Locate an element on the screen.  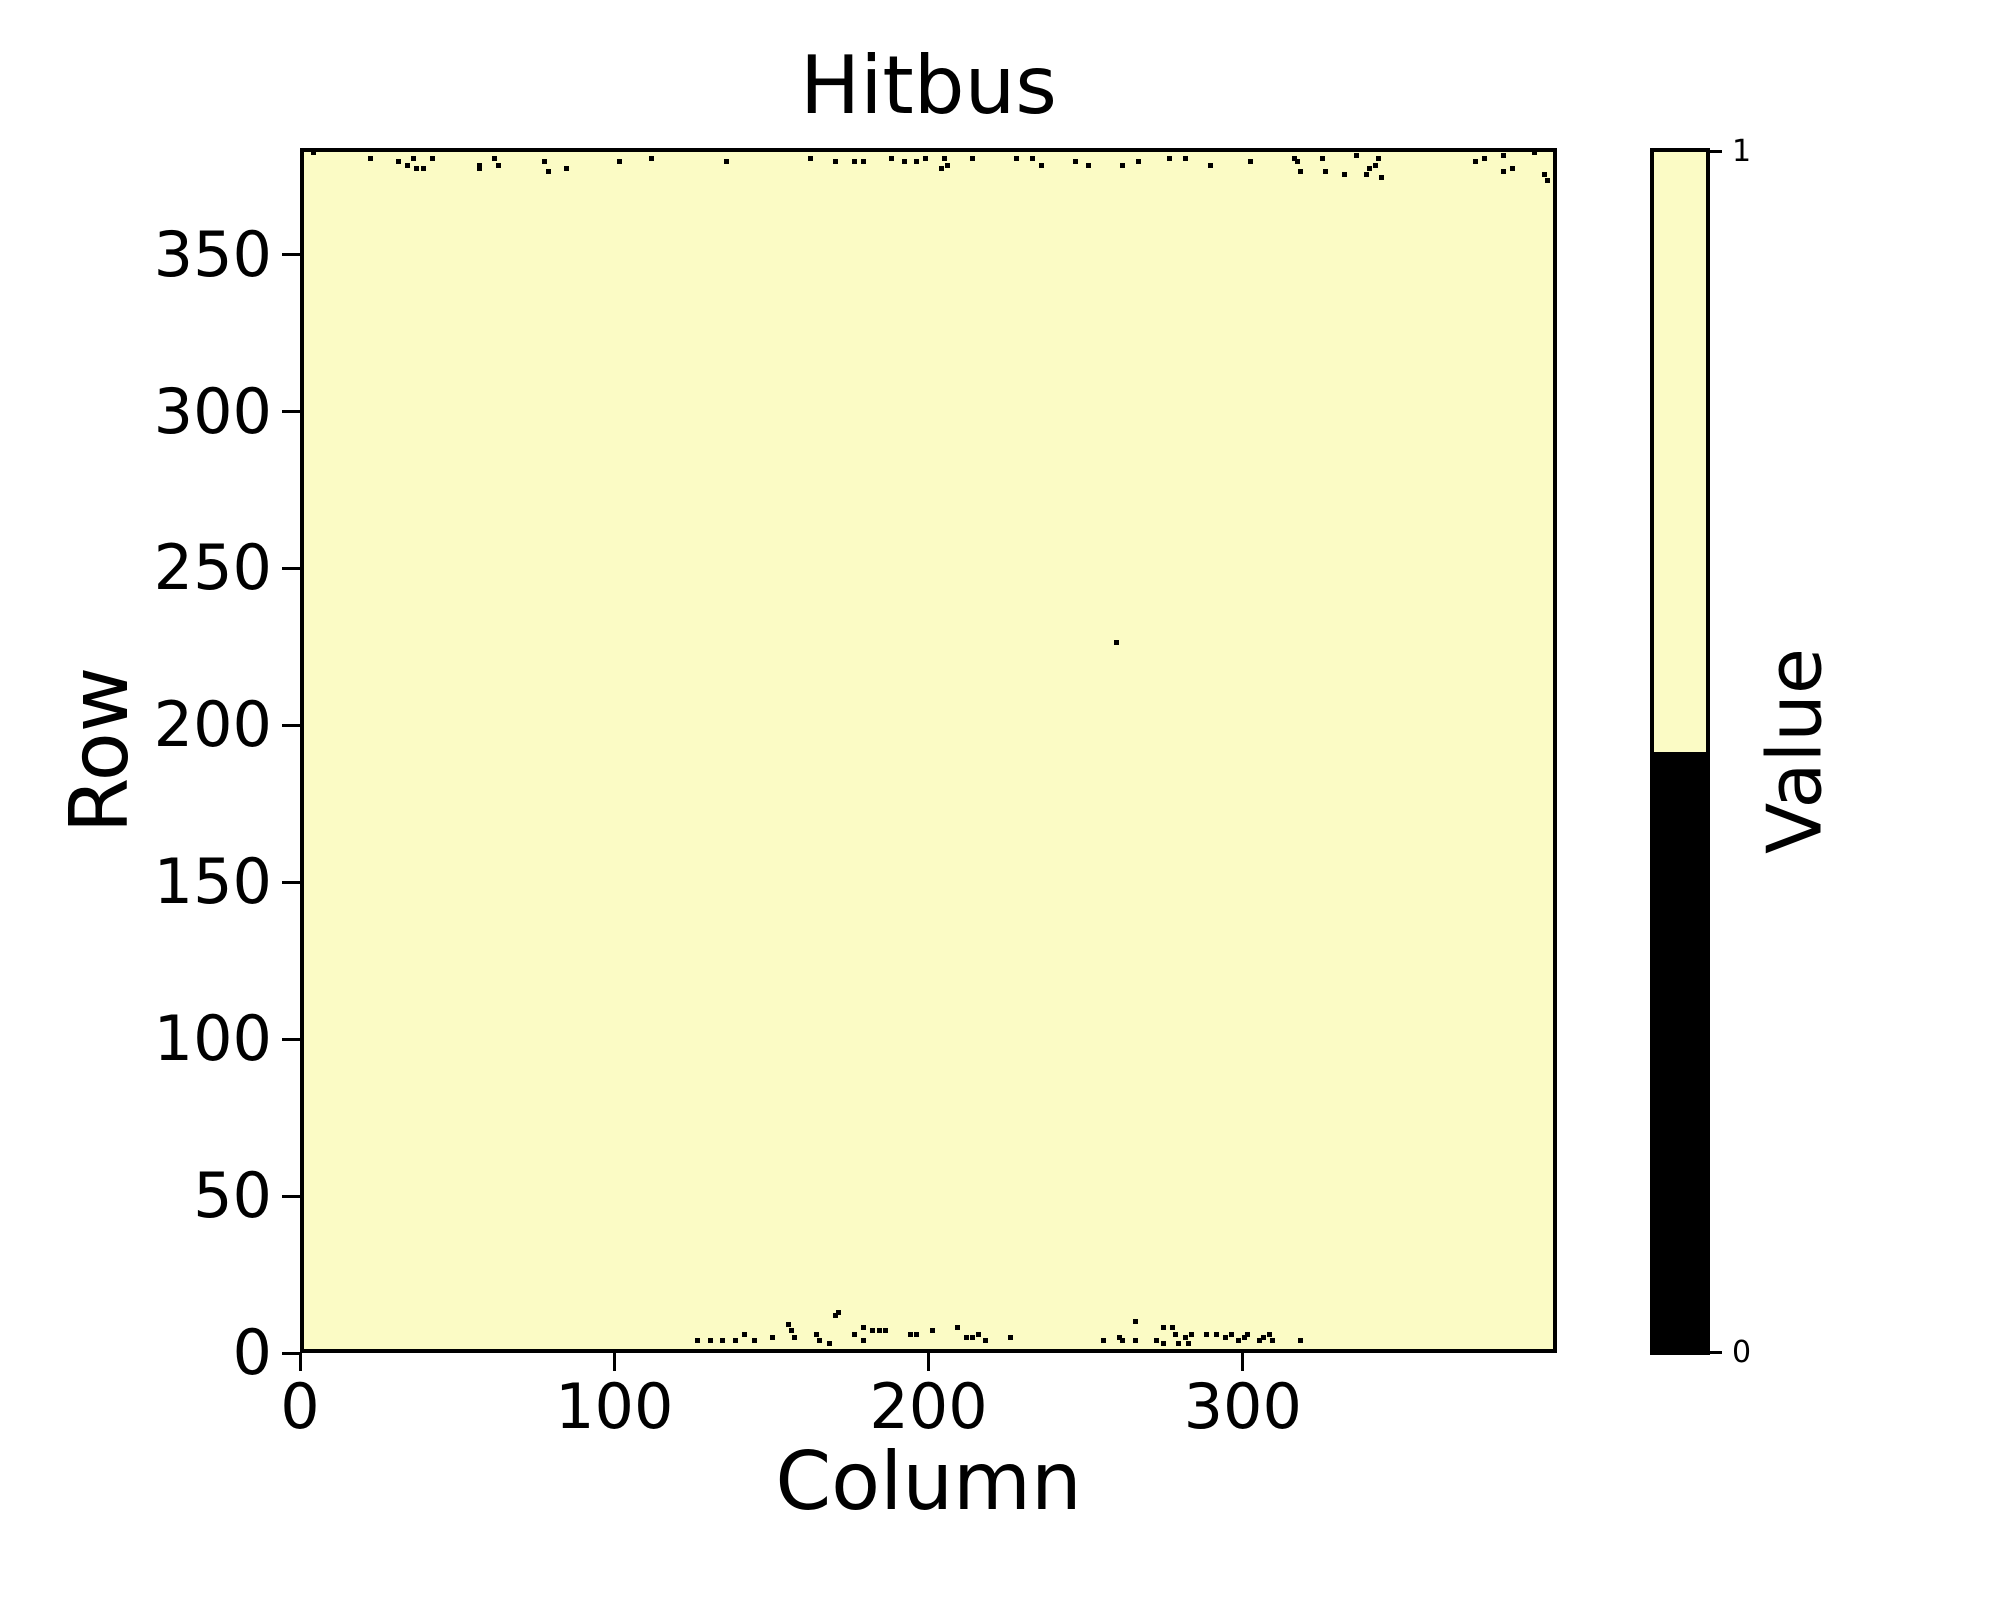
y-tick-label: 300 is located at coordinates (212, 411).